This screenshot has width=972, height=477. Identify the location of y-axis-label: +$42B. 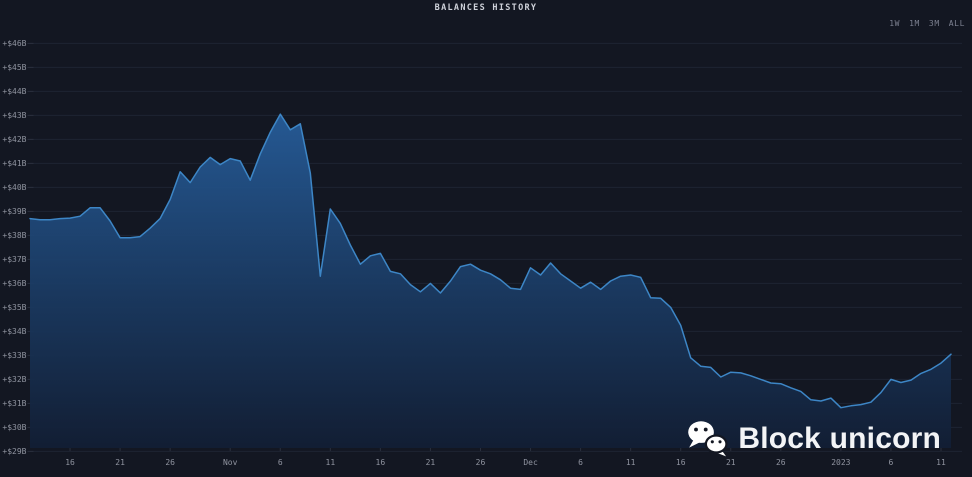
(14, 139).